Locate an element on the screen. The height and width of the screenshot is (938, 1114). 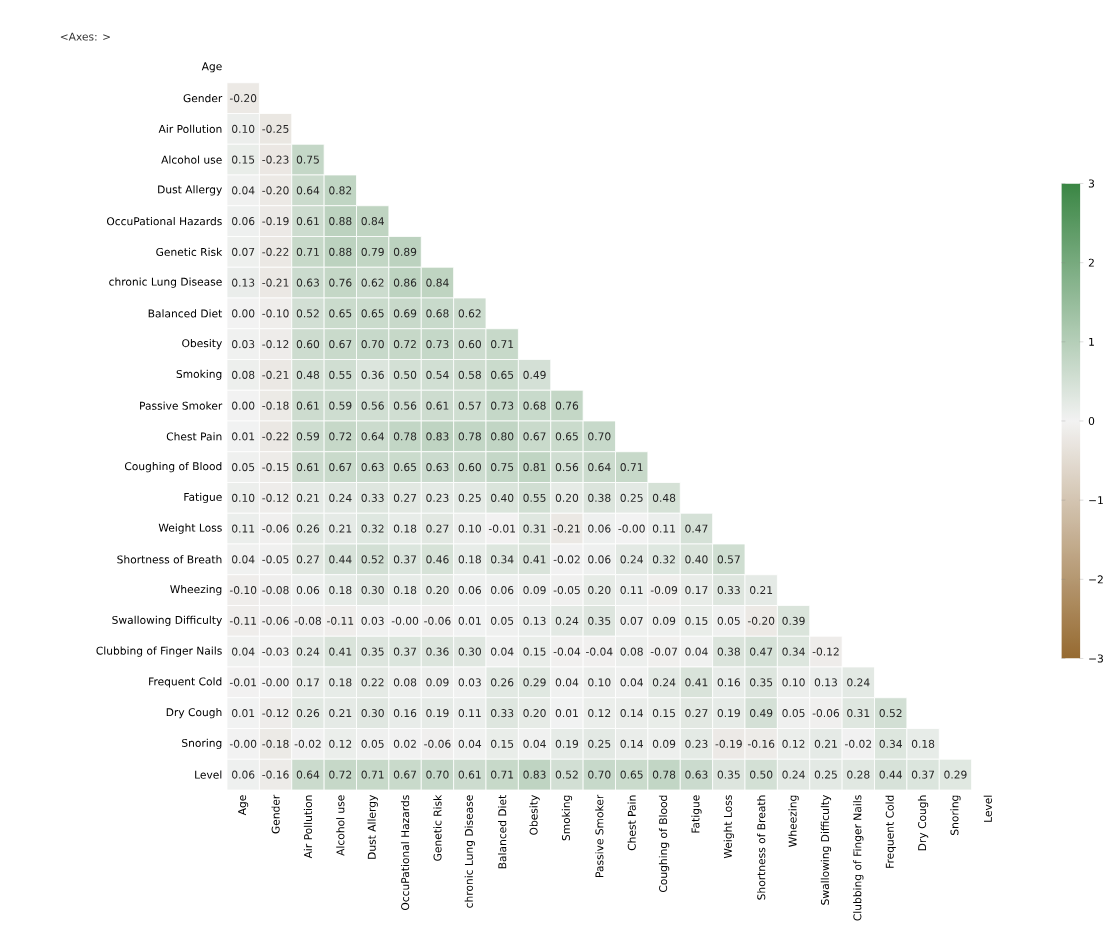
data-label: 0.23 is located at coordinates (696, 743).